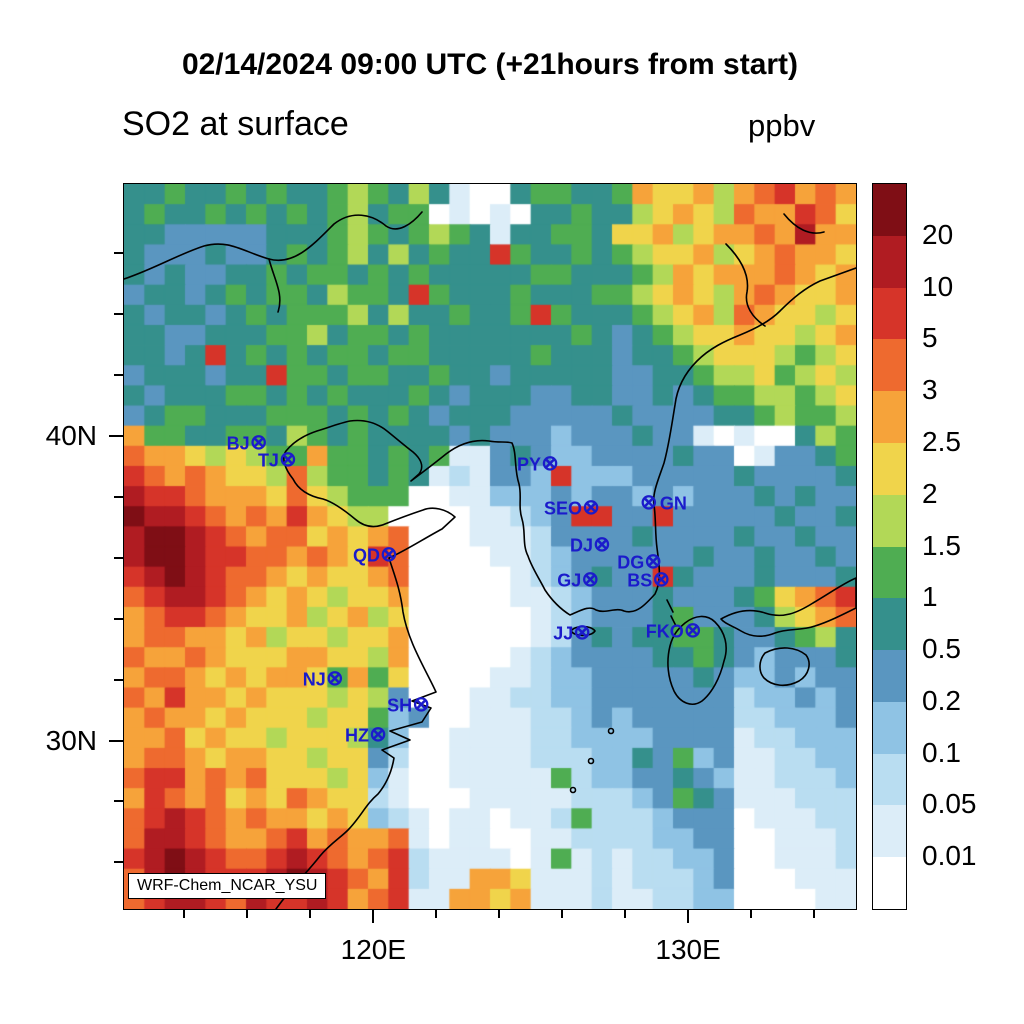 The height and width of the screenshot is (1024, 1024). What do you see at coordinates (640, 580) in the screenshot?
I see `station-label: BS` at bounding box center [640, 580].